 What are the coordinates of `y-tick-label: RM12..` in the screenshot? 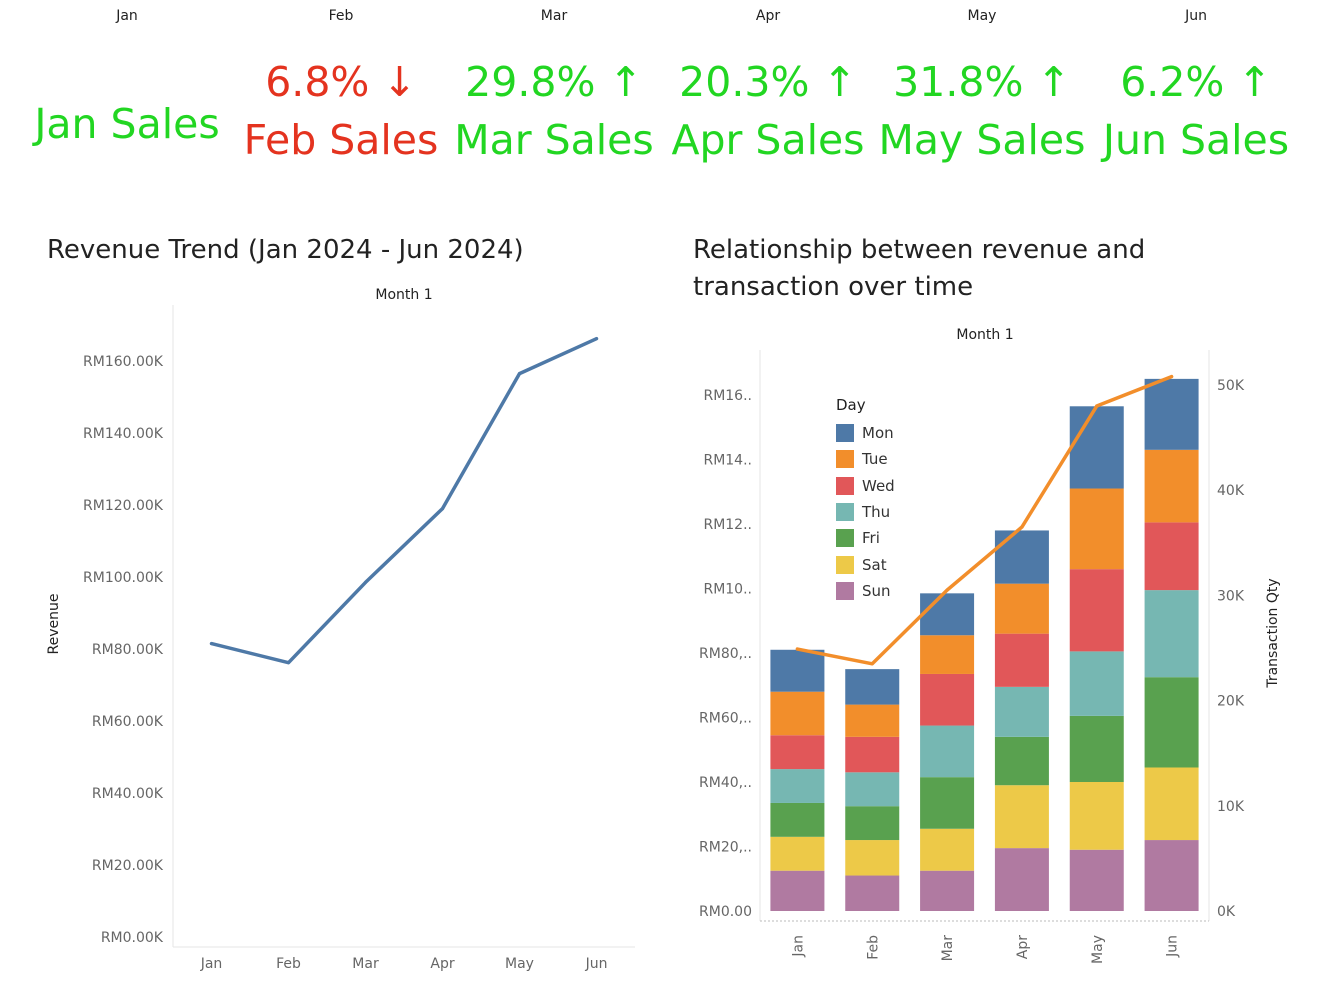 It's located at (727, 525).